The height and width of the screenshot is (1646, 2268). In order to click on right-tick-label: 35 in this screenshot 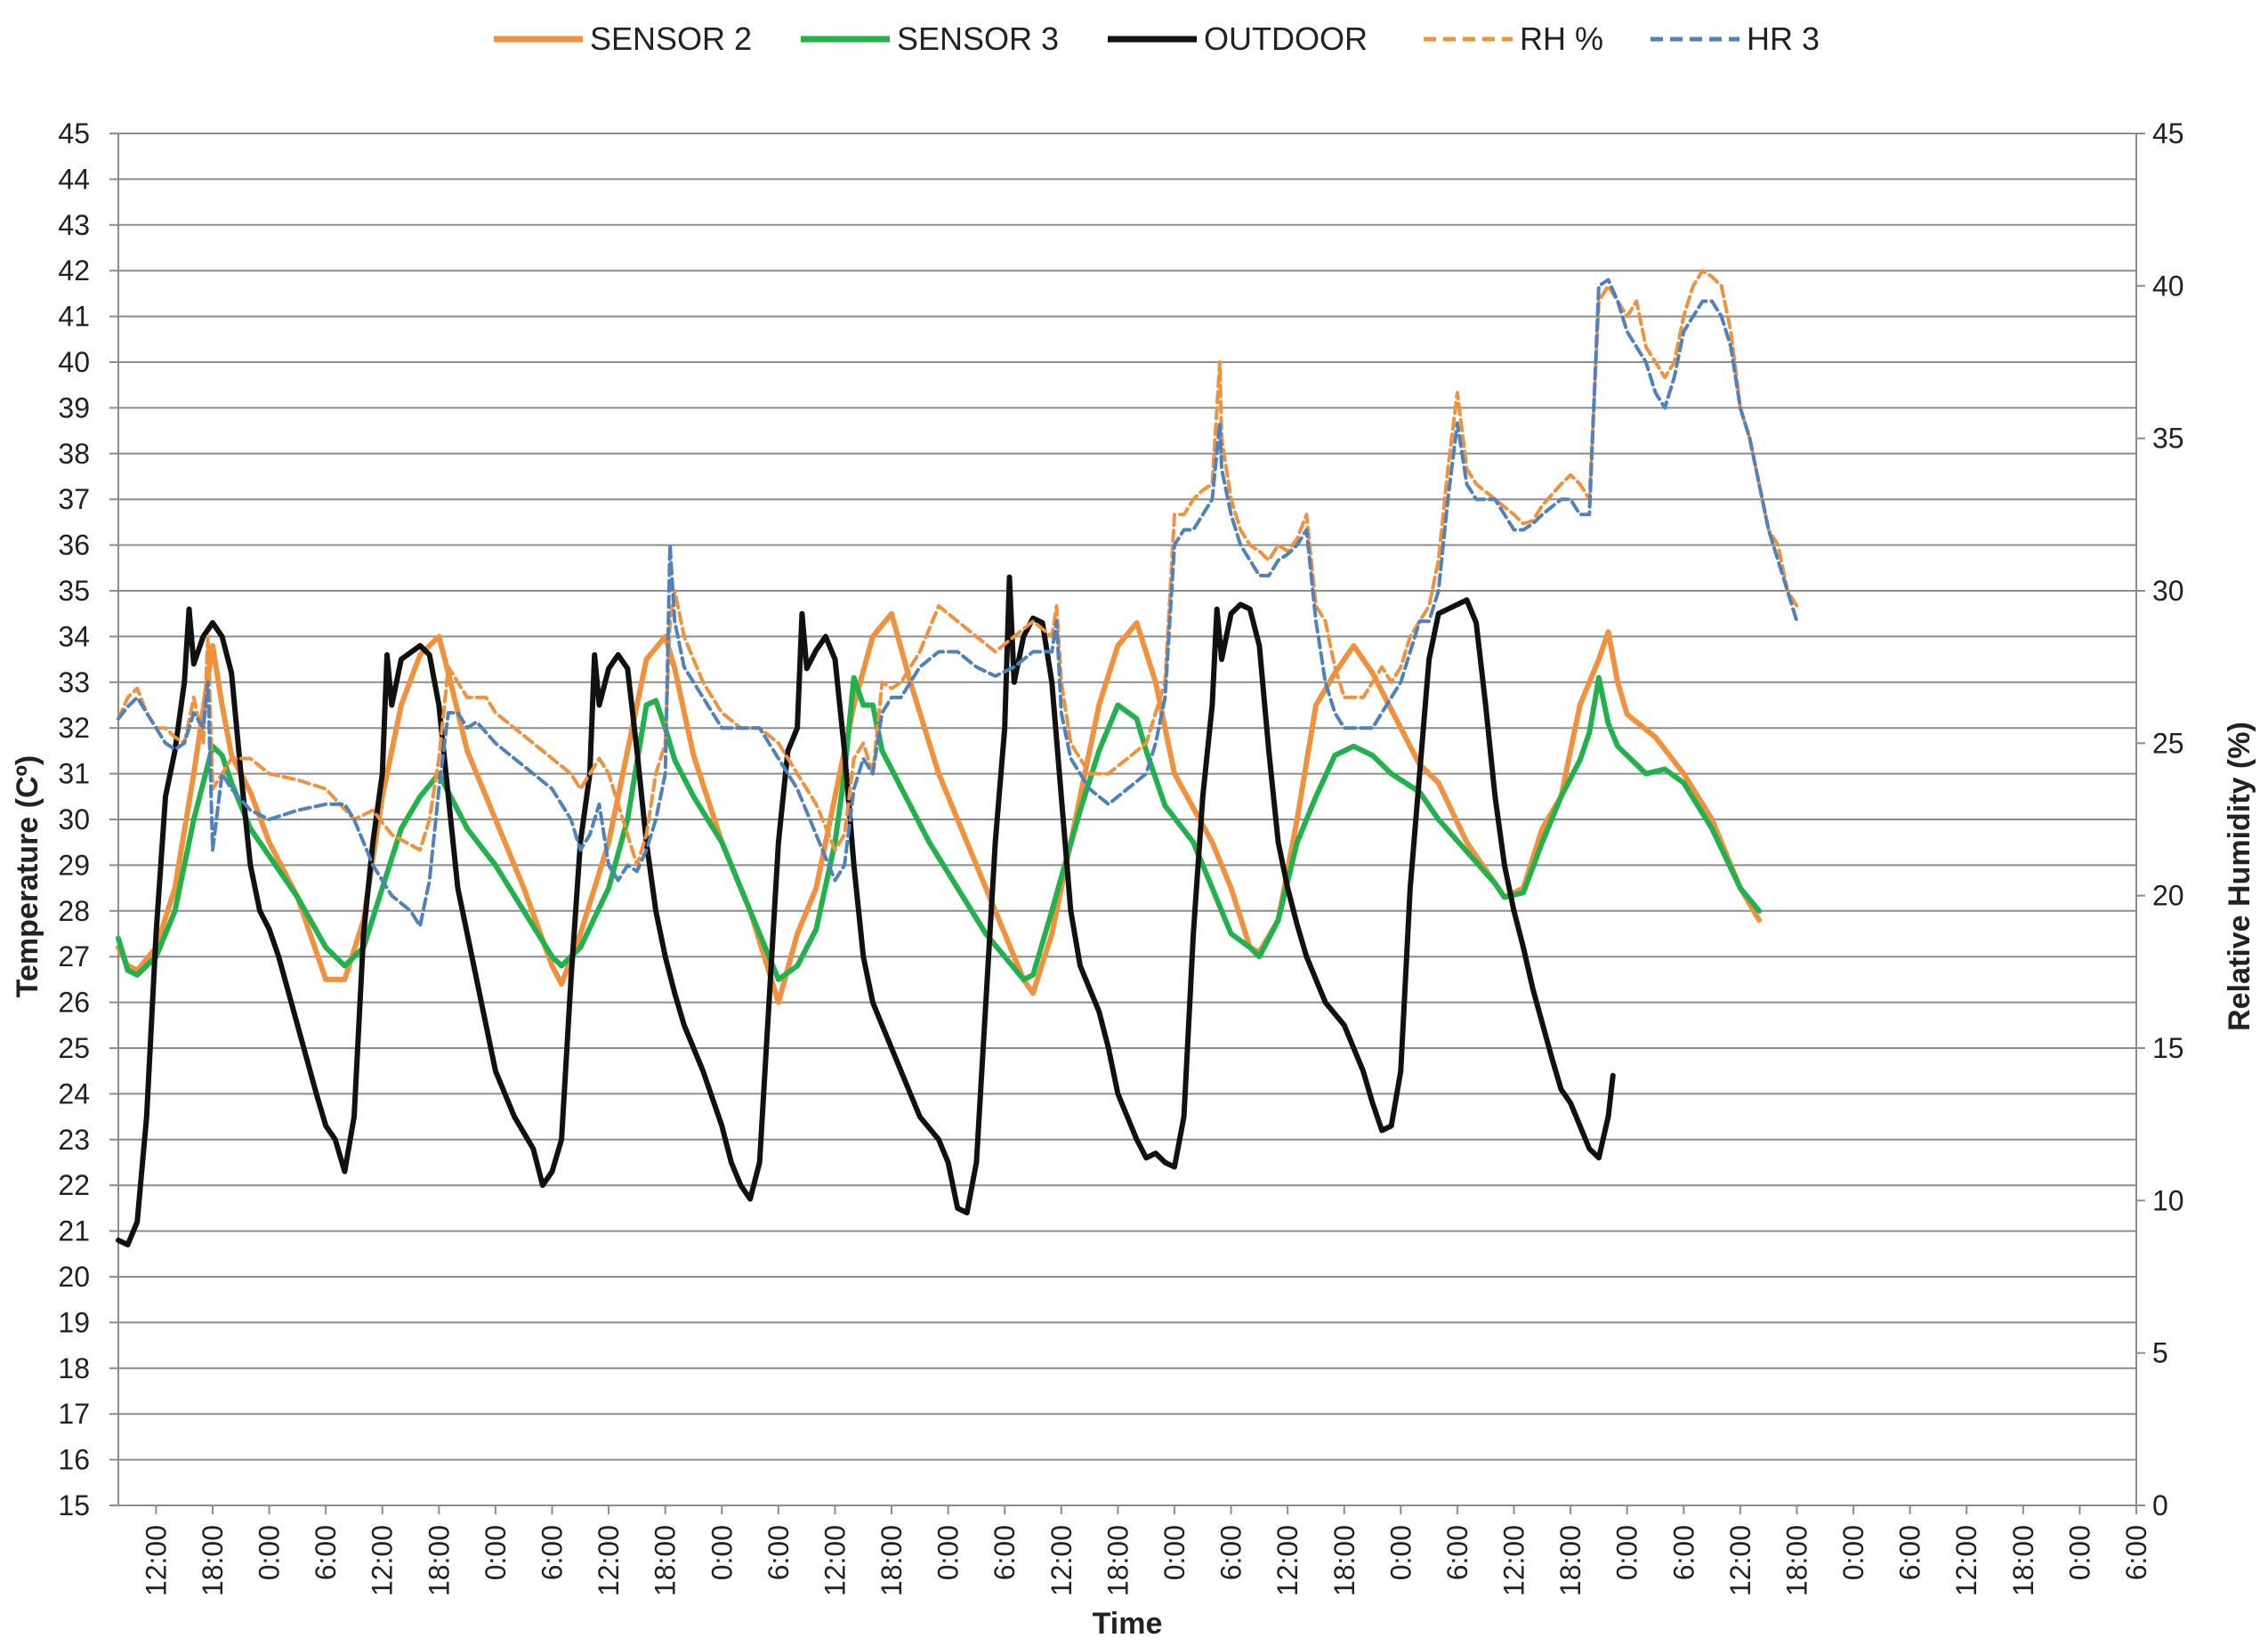, I will do `click(2168, 439)`.